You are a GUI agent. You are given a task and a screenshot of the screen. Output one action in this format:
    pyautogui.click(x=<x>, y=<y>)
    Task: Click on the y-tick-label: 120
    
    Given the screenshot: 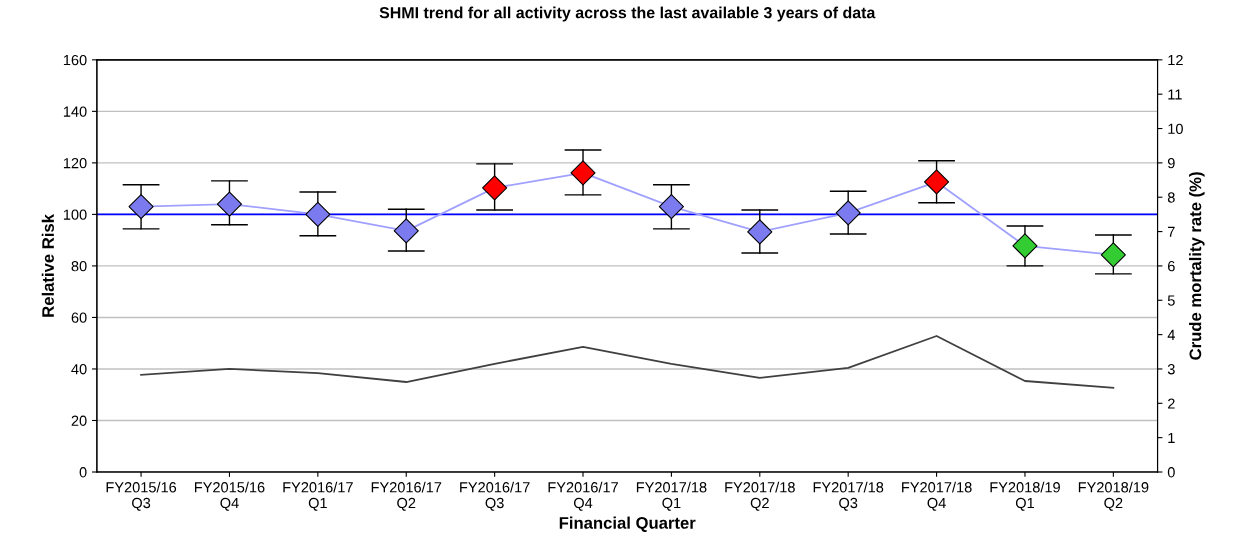 What is the action you would take?
    pyautogui.click(x=75, y=163)
    